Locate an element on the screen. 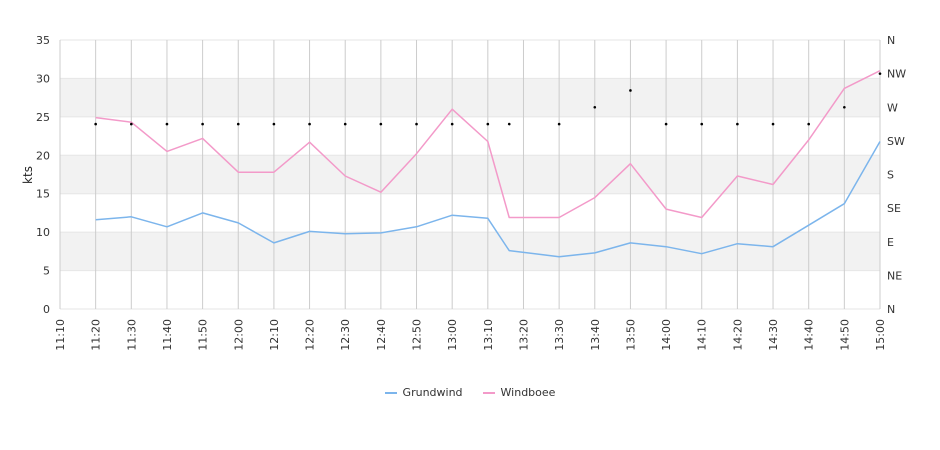 The width and height of the screenshot is (940, 450). x-tick-label: 13:00 is located at coordinates (452, 335).